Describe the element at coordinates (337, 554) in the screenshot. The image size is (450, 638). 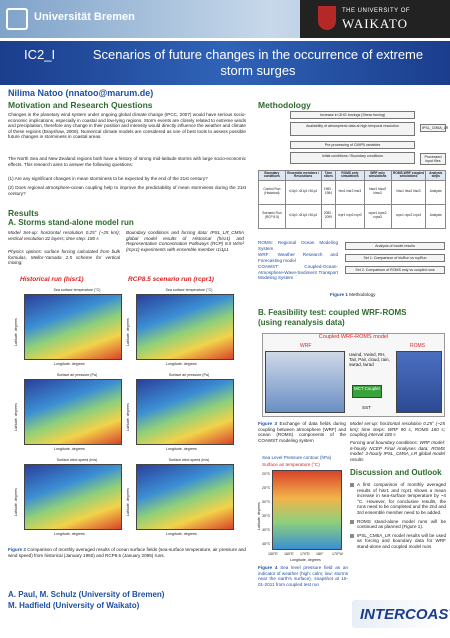
I see `lon-tick-label: 170°W` at that location.